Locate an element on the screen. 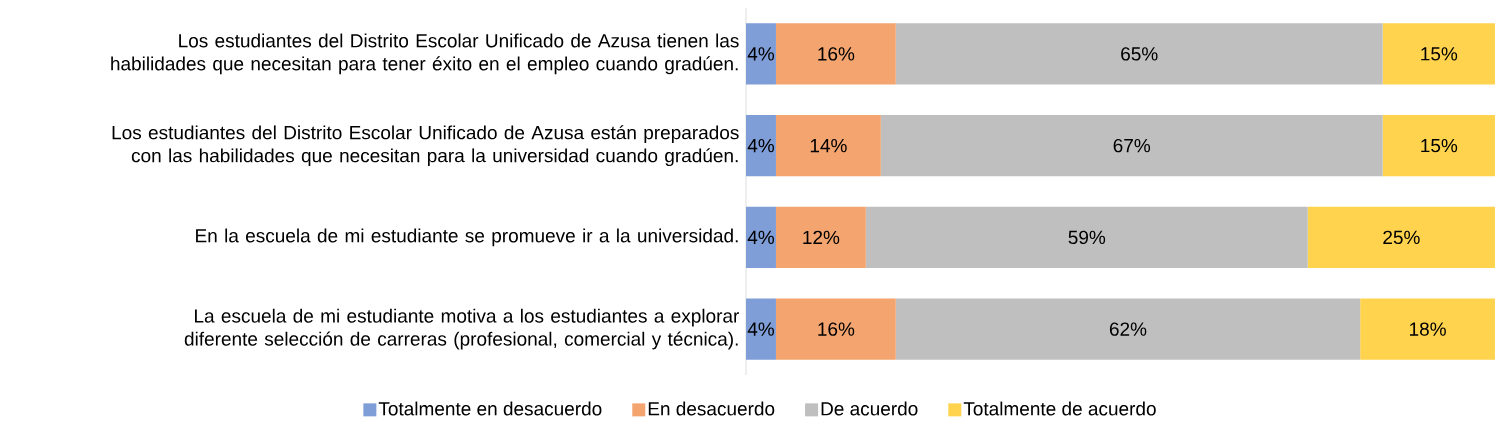 Image resolution: width=1496 pixels, height=436 pixels. data-label: 14% is located at coordinates (828, 145).